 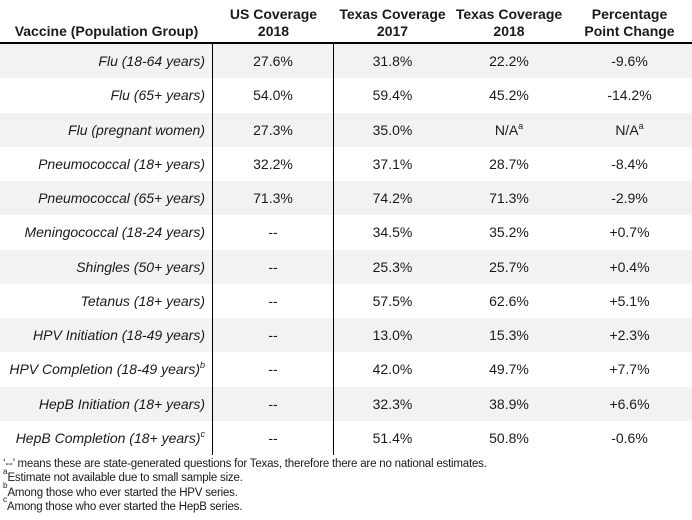 I want to click on cell-texas-coverage-2017: 57.5%, so click(x=392, y=301).